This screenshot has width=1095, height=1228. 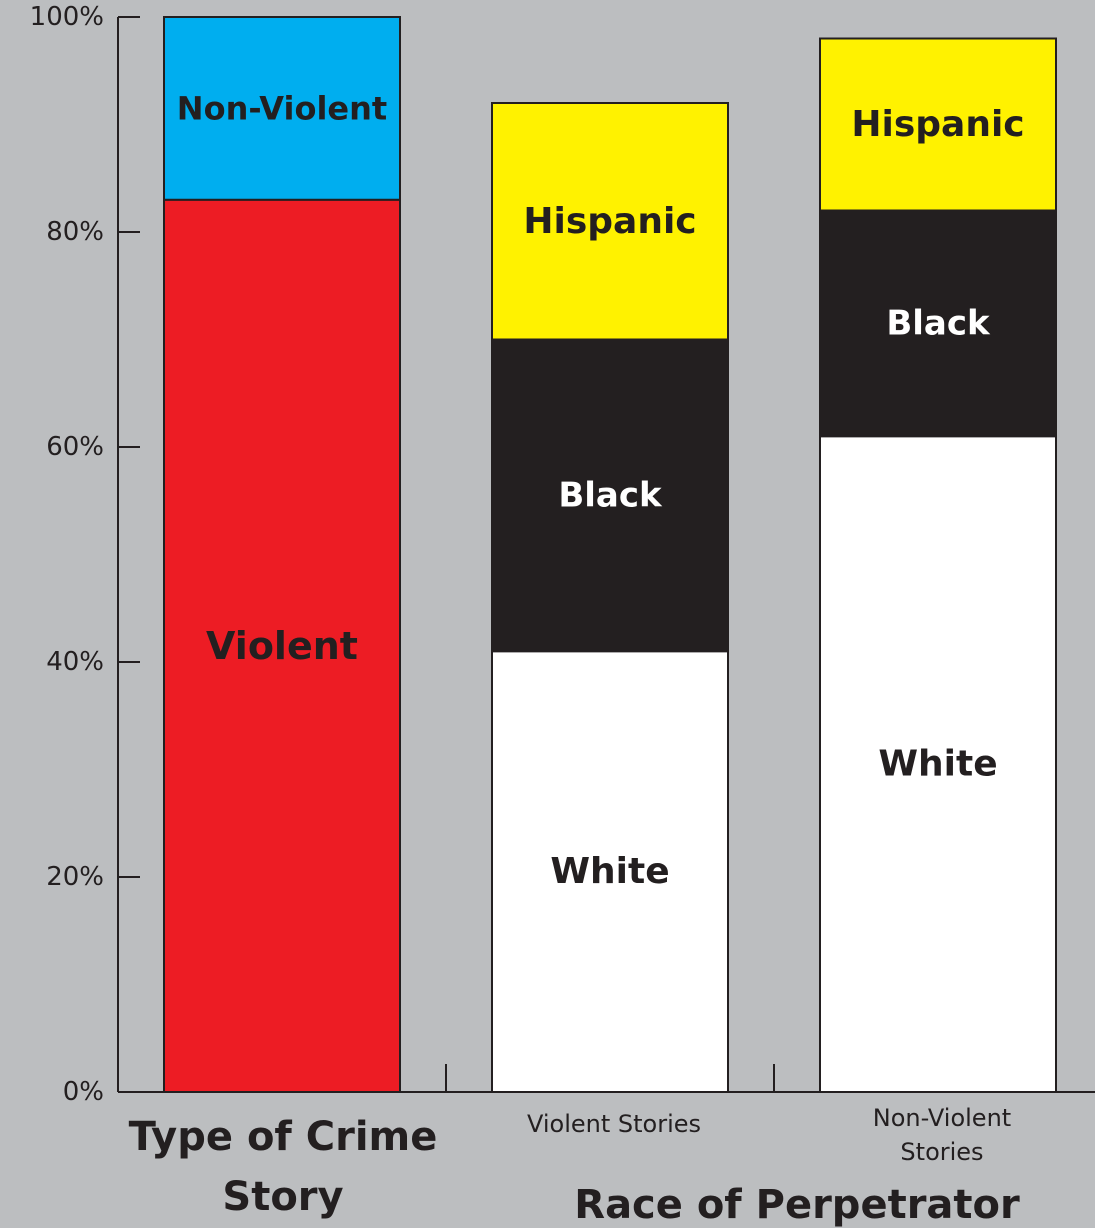 I want to click on bar-2-segment-label-black: Black, so click(x=610, y=495).